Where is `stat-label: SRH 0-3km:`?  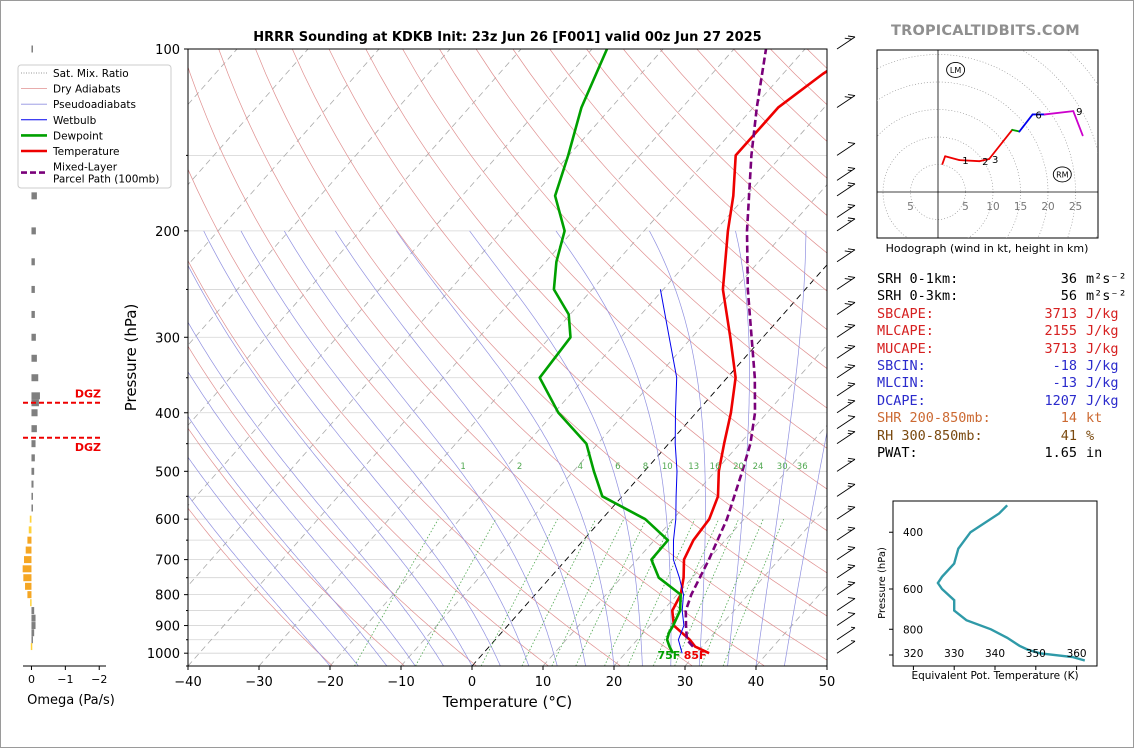
stat-label: SRH 0-3km: is located at coordinates (939, 296).